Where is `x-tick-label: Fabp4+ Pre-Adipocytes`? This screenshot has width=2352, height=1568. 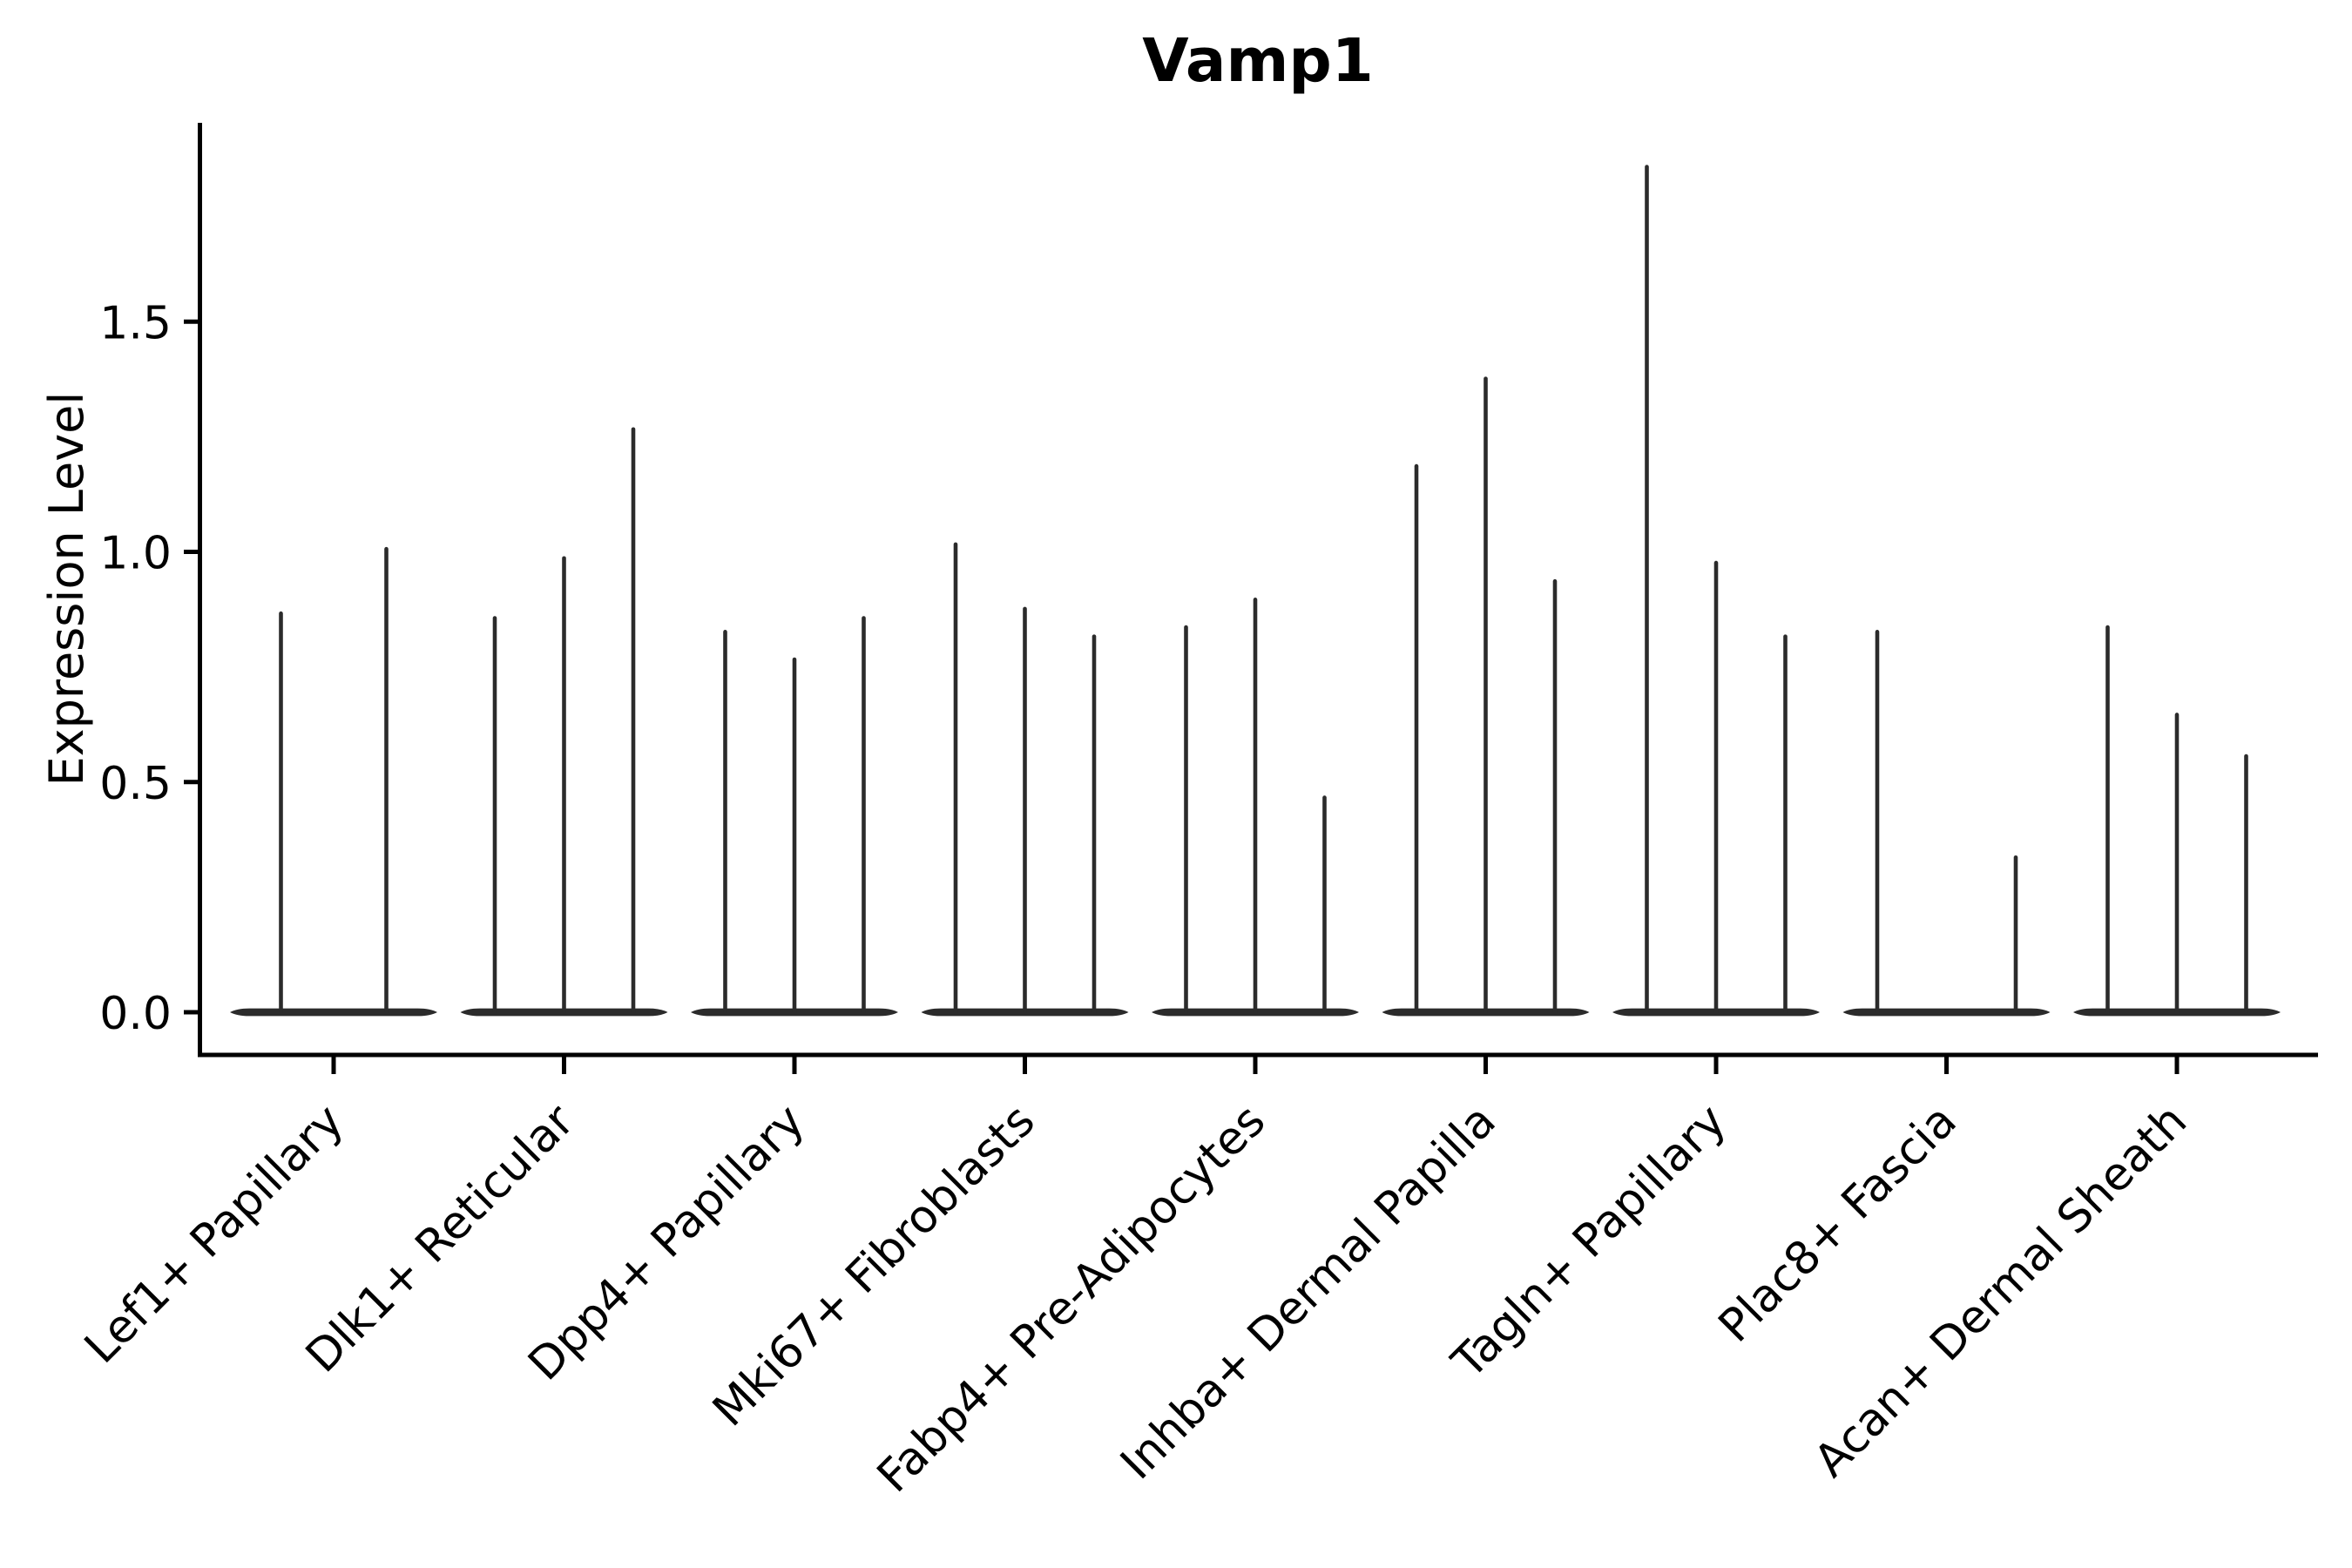
x-tick-label: Fabp4+ Pre-Adipocytes is located at coordinates (1071, 1299).